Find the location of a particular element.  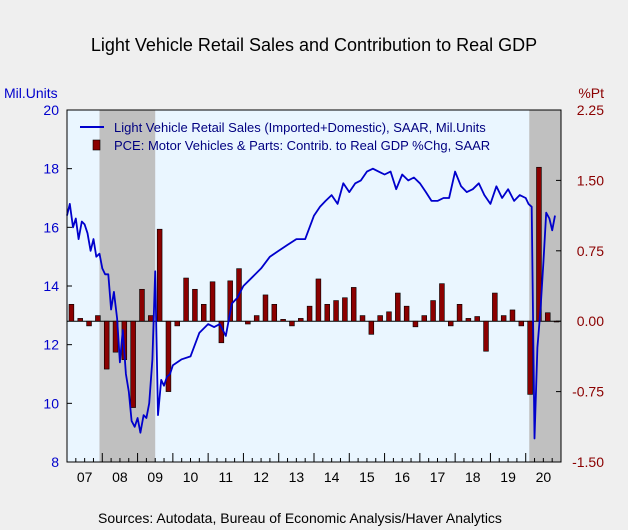

left-tick-label-2: 12 is located at coordinates (51, 345).